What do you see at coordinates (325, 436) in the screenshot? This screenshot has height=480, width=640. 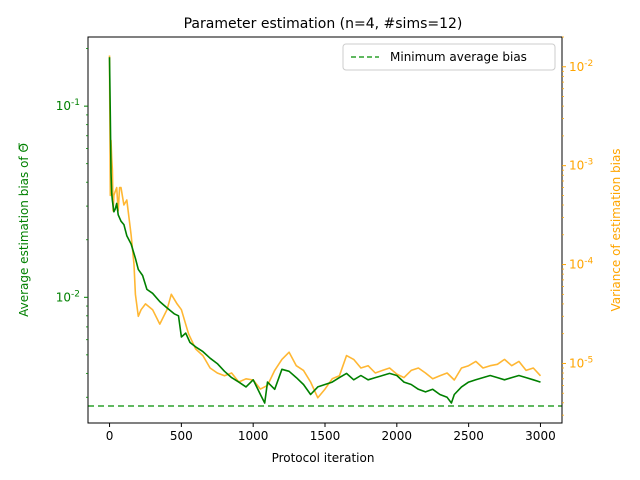 I see `x-tick-label: 1500` at bounding box center [325, 436].